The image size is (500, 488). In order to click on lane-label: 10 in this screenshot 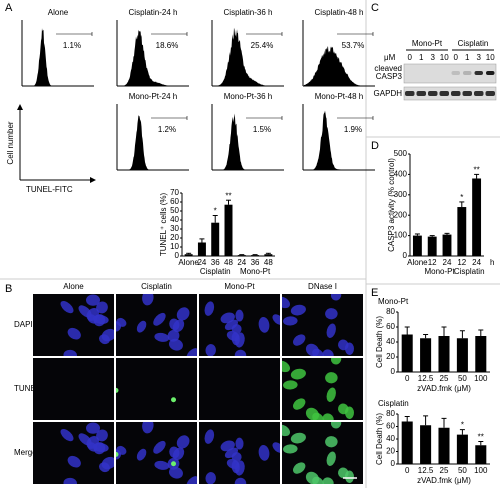, I will do `click(444, 57)`.